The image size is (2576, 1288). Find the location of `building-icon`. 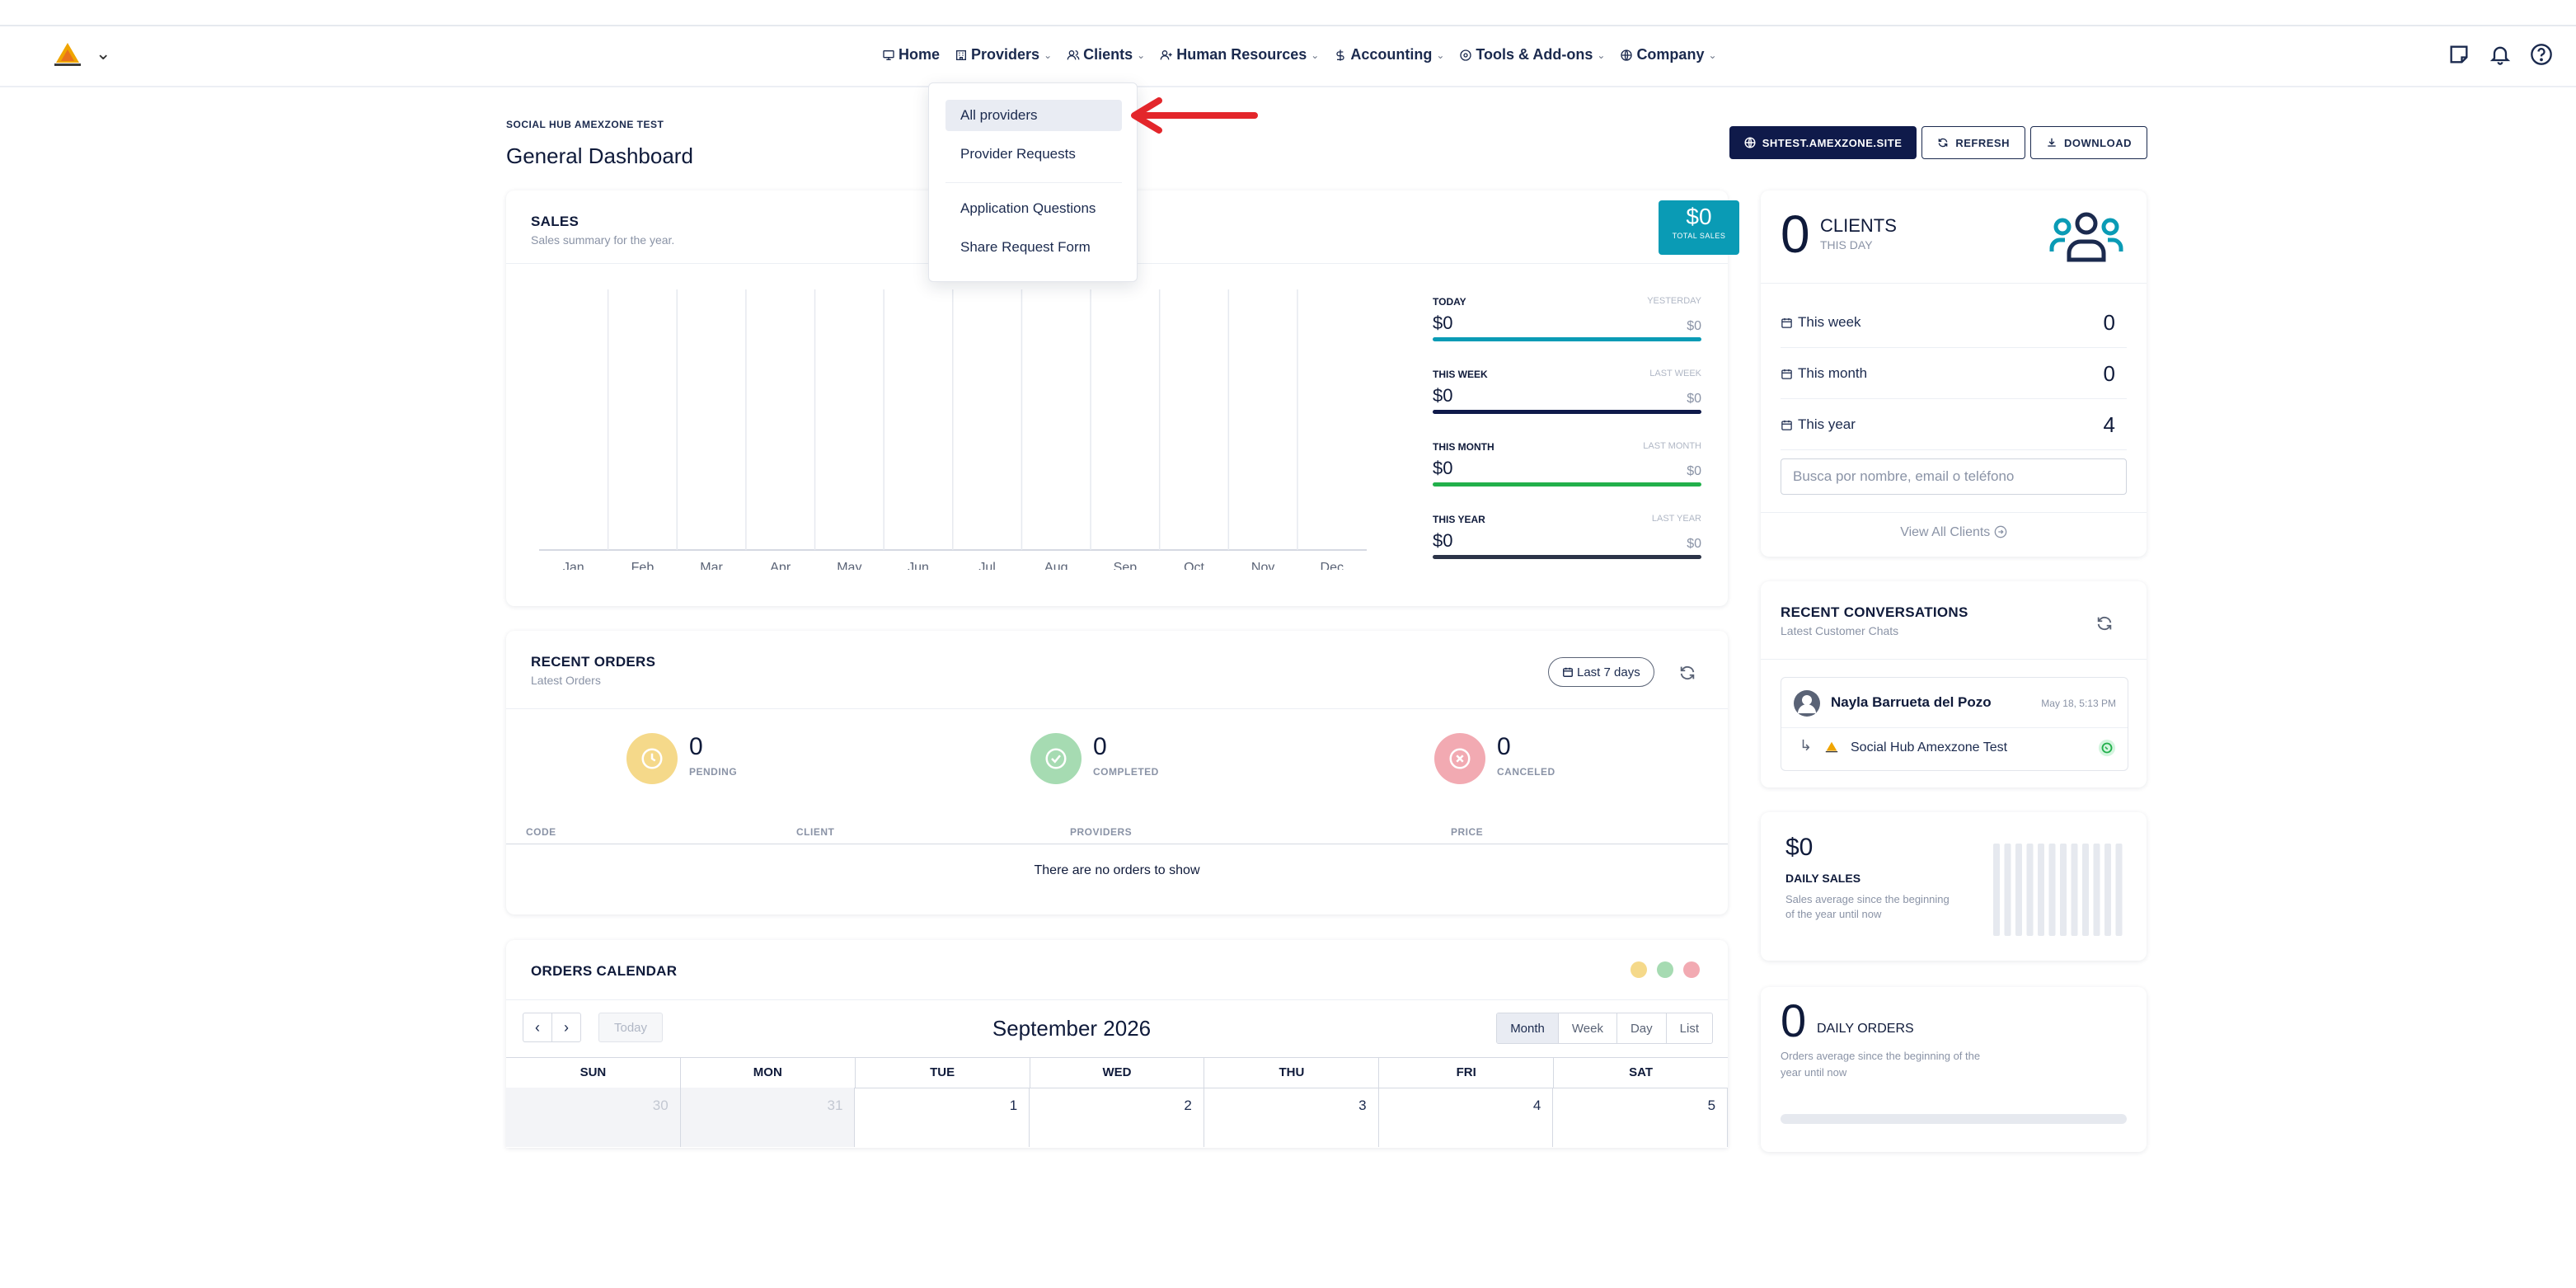

building-icon is located at coordinates (962, 54).